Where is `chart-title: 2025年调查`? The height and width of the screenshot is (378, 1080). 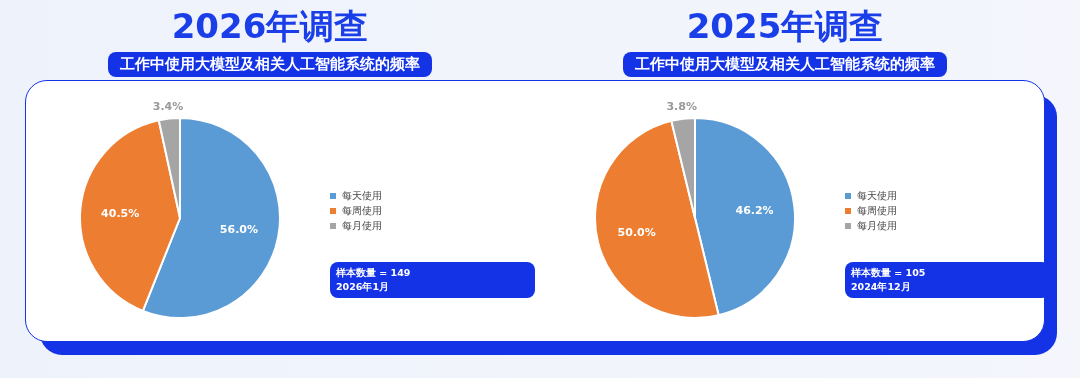
chart-title: 2025年调查 is located at coordinates (785, 26).